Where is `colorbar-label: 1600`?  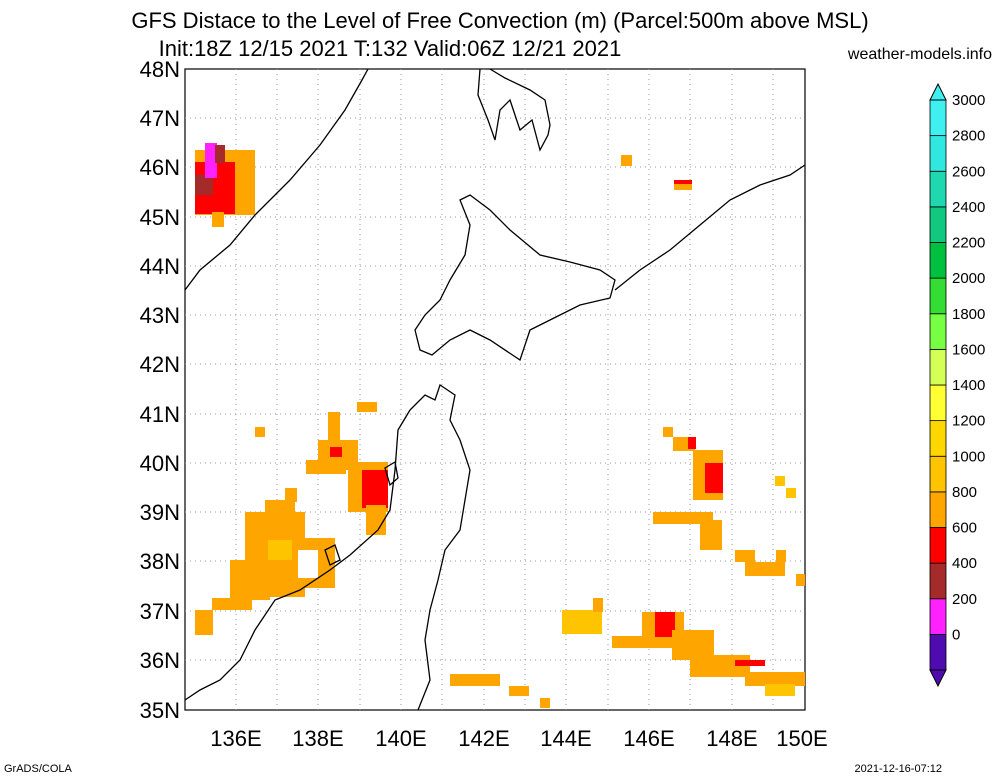 colorbar-label: 1600 is located at coordinates (968, 349).